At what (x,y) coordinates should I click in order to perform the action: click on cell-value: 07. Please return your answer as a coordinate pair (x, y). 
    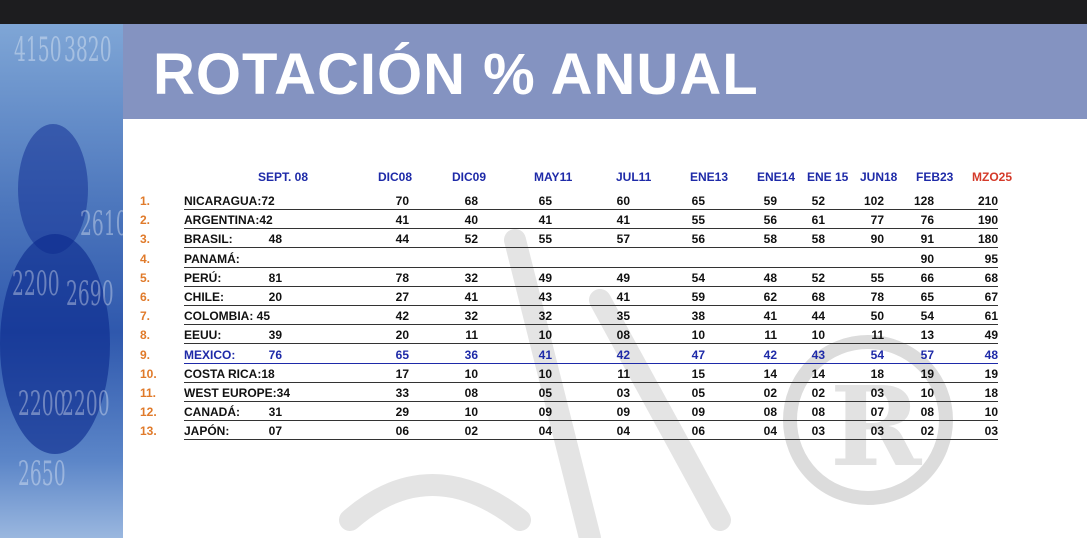
    Looking at the image, I should click on (877, 412).